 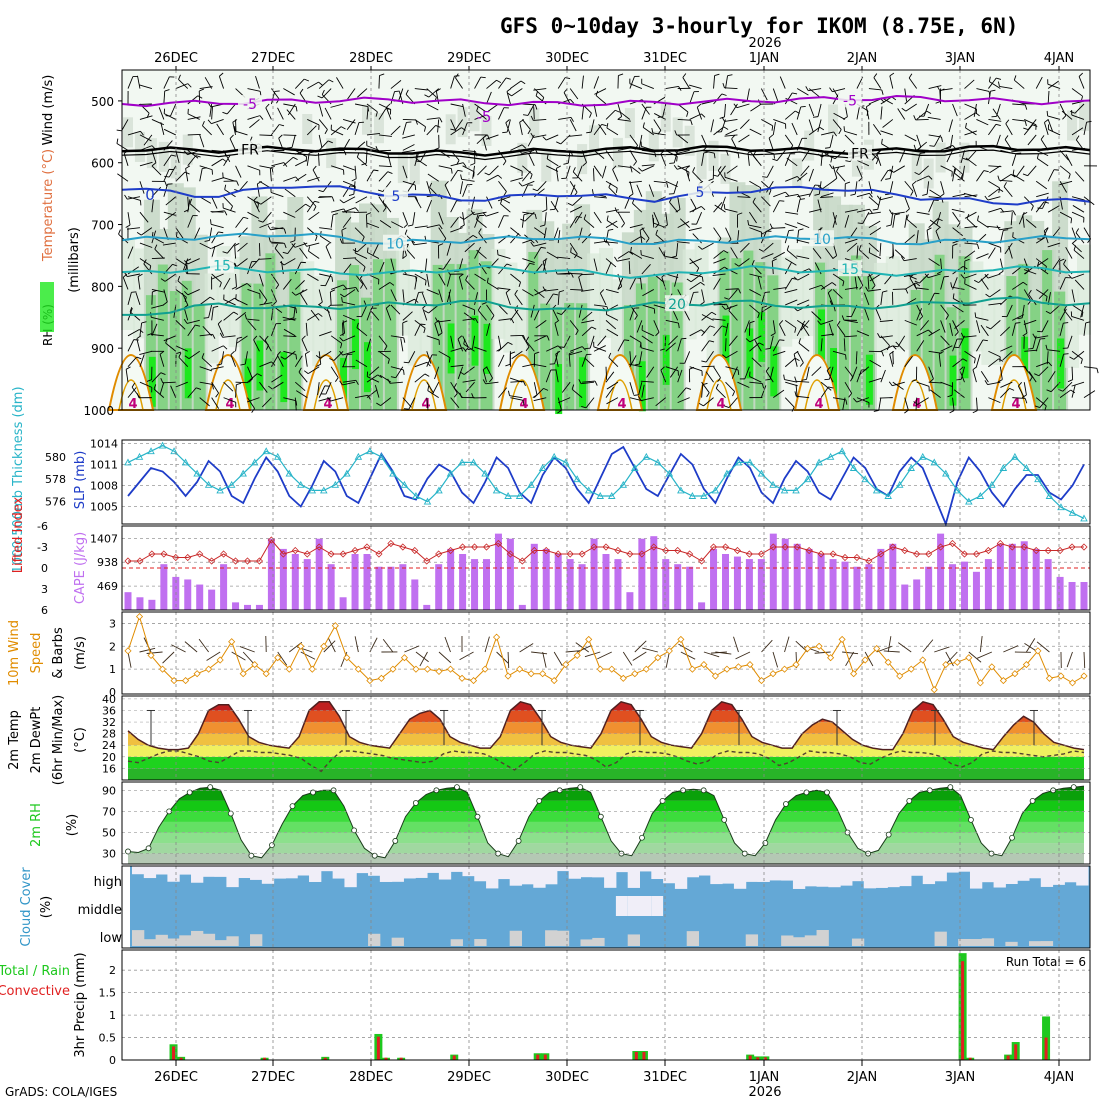 What do you see at coordinates (72, 825) in the screenshot?
I see `rh2m-label-b: (%)` at bounding box center [72, 825].